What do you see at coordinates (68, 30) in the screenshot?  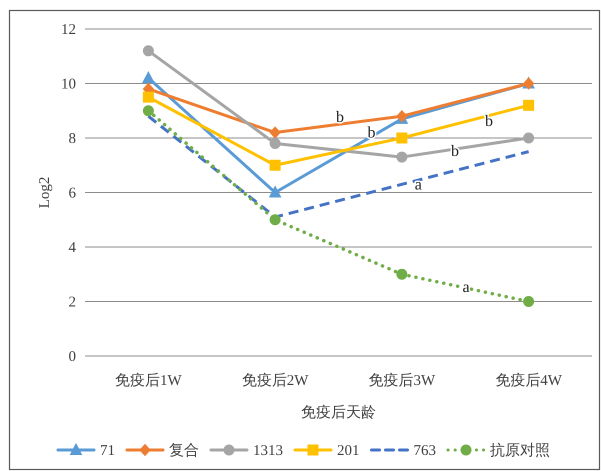 I see `y-tick-label: 12` at bounding box center [68, 30].